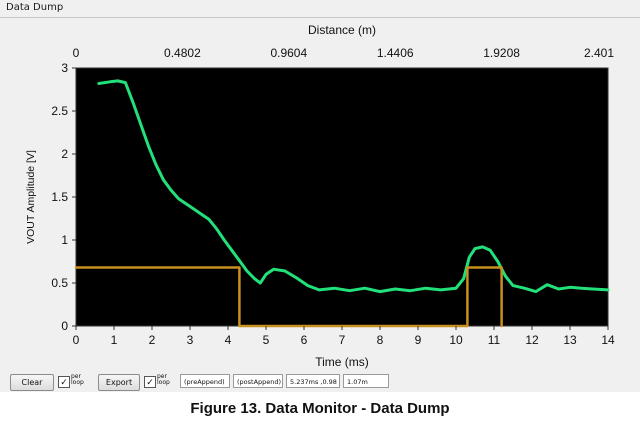  What do you see at coordinates (32, 382) in the screenshot?
I see `clear-button: Clear` at bounding box center [32, 382].